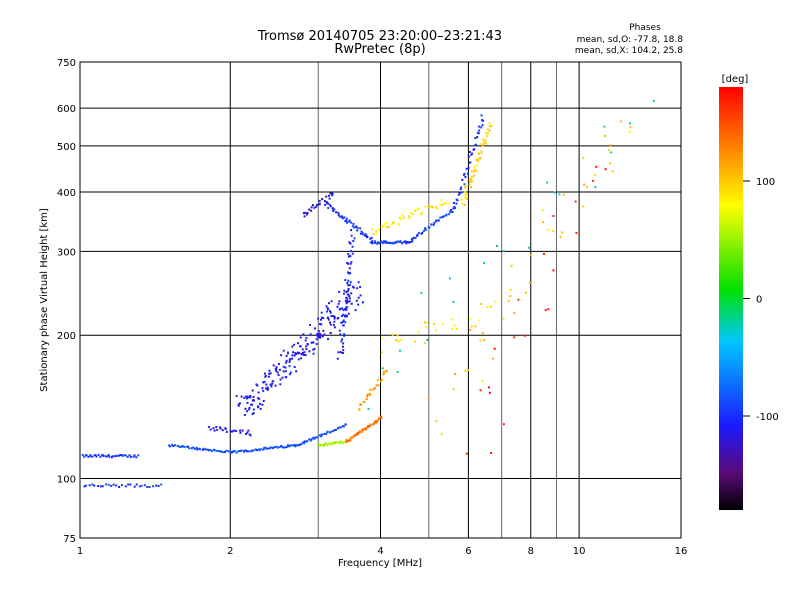  What do you see at coordinates (44, 300) in the screenshot?
I see `y-axis-label: Stationary phase Virtual Height [km]` at bounding box center [44, 300].